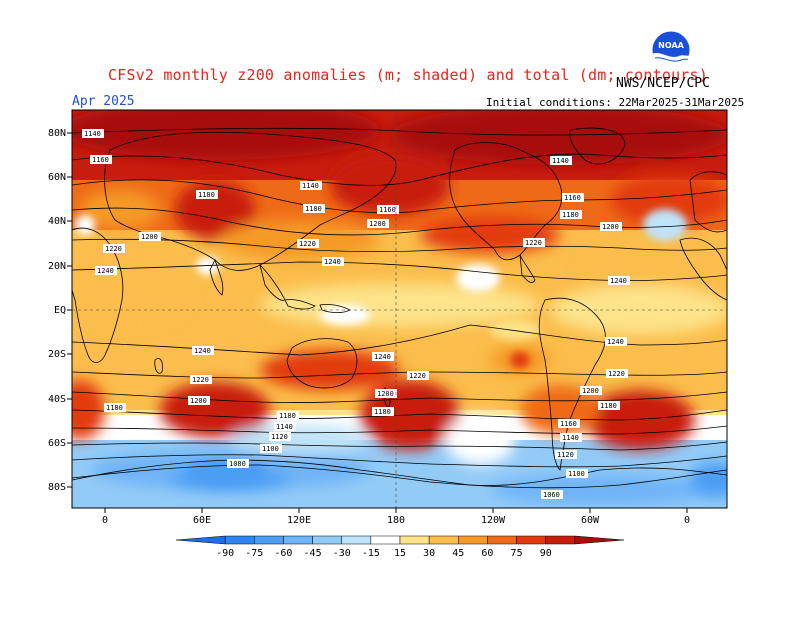  Describe the element at coordinates (371, 553) in the screenshot. I see `colorbar-label: -15` at that location.